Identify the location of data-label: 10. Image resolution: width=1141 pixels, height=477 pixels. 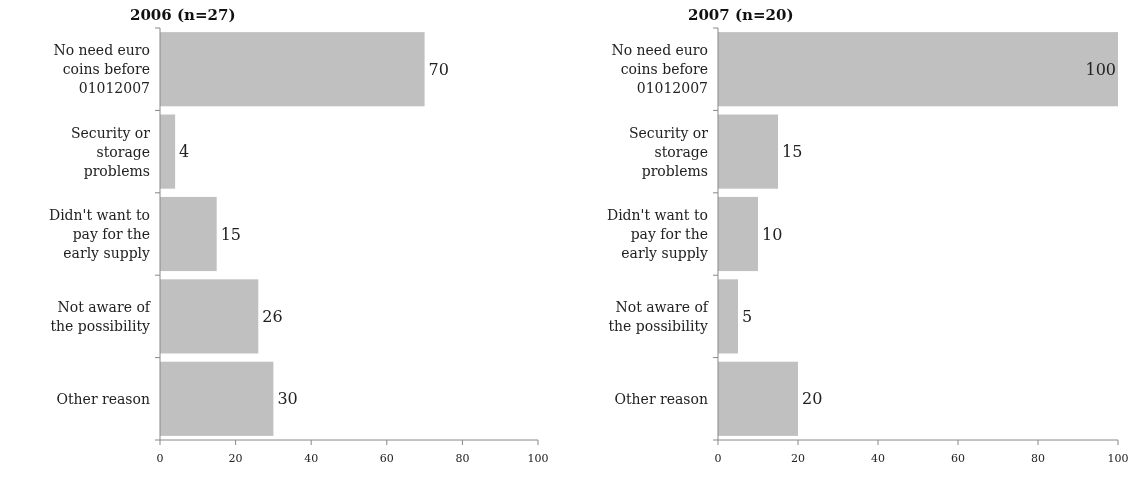
(772, 234).